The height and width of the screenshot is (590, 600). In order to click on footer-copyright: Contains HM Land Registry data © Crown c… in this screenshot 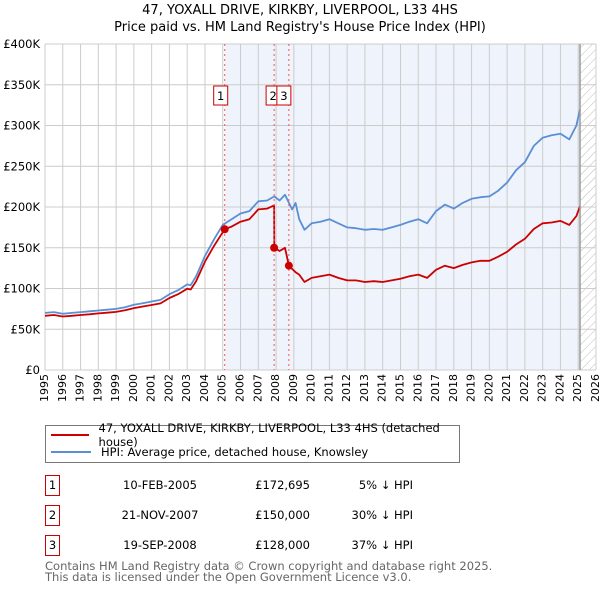, I will do `click(269, 566)`.